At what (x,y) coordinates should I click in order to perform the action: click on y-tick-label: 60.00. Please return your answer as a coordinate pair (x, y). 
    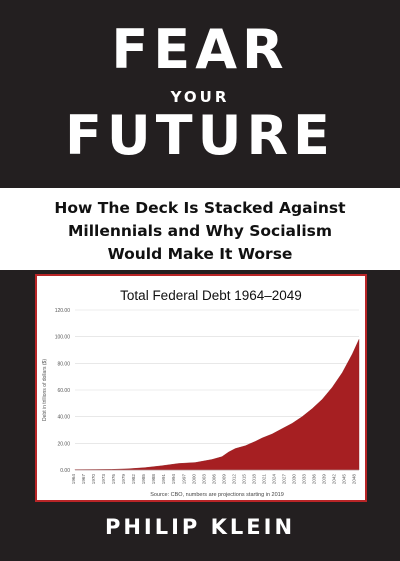
    Looking at the image, I should click on (63, 391).